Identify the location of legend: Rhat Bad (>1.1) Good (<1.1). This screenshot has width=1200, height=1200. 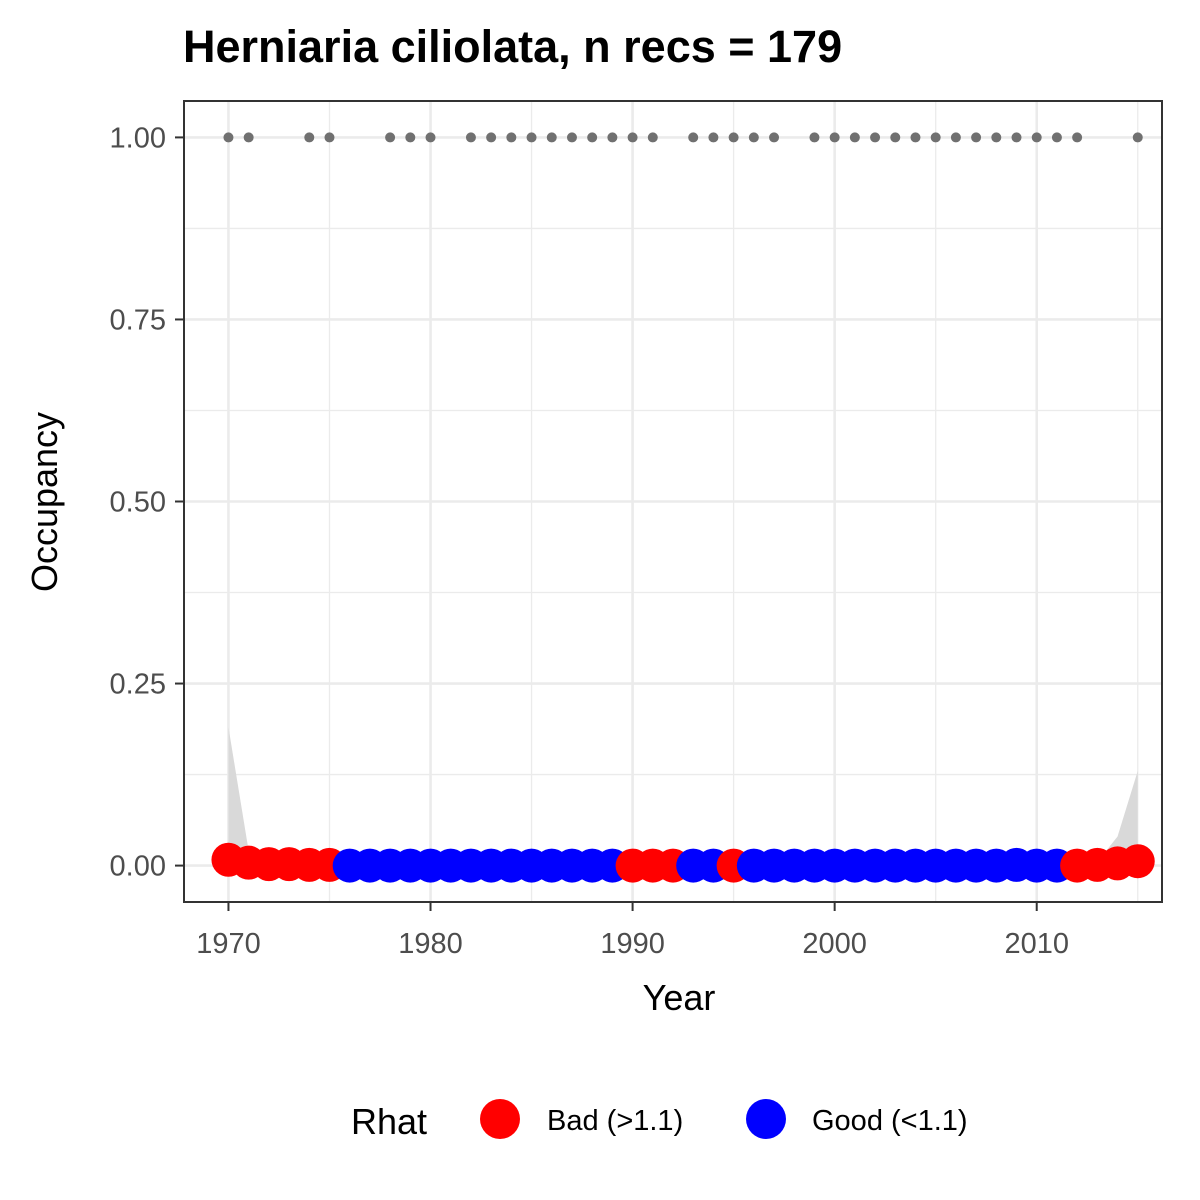
(659, 1120).